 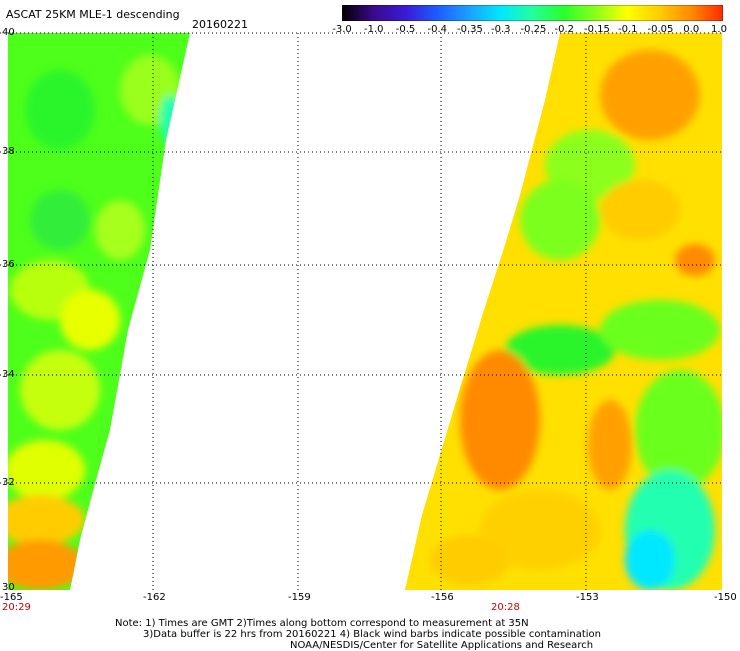 I want to click on lat-label-34: 34, so click(x=8, y=374).